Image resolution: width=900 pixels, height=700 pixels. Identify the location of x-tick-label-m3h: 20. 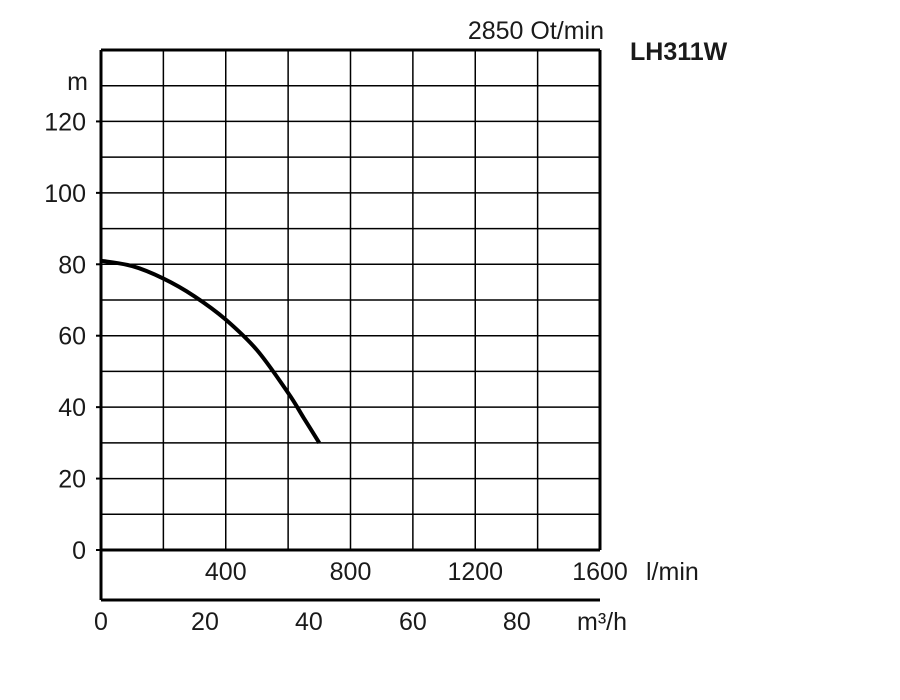
(205, 622).